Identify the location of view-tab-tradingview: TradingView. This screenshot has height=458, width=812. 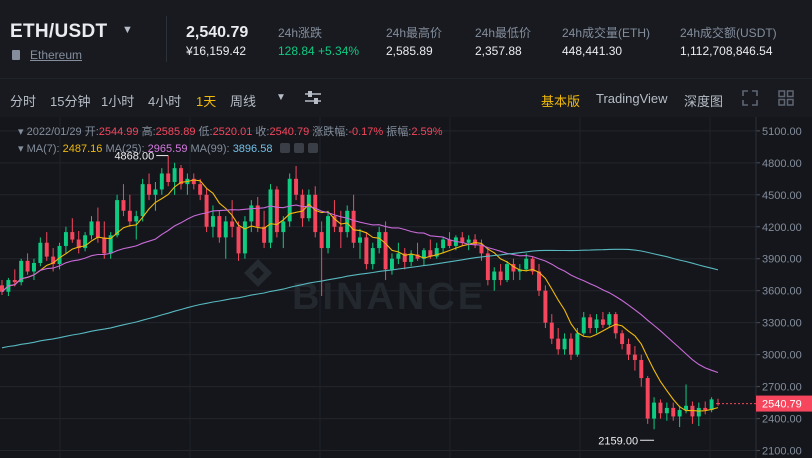
(632, 98).